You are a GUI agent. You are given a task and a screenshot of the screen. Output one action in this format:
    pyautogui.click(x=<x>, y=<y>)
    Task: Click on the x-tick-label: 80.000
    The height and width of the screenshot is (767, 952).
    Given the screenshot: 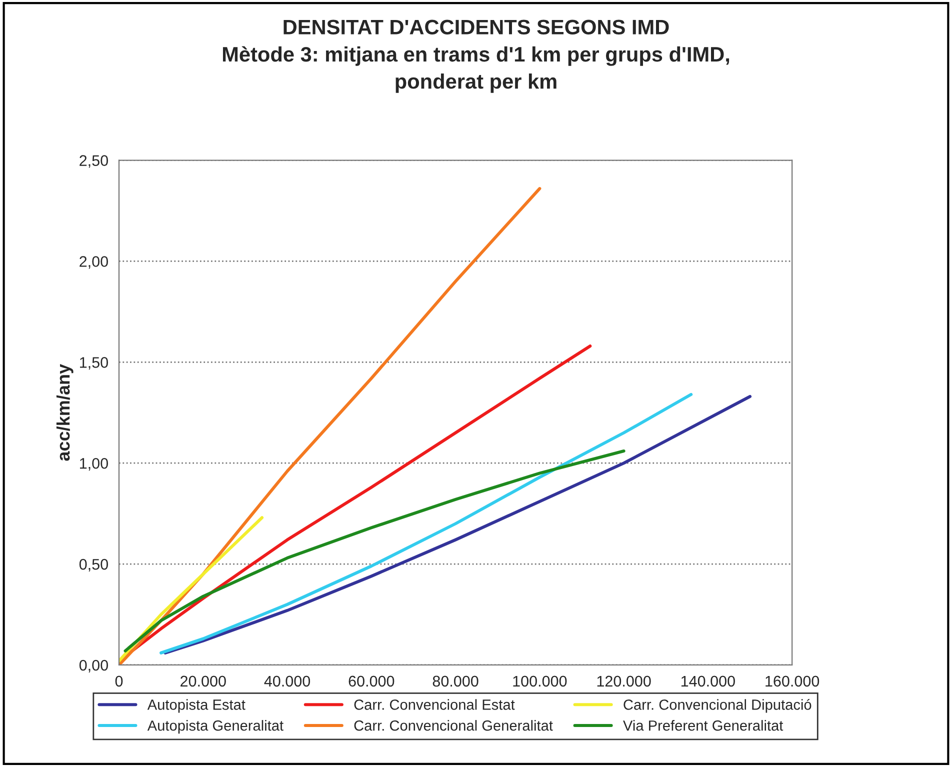 What is the action you would take?
    pyautogui.click(x=455, y=681)
    